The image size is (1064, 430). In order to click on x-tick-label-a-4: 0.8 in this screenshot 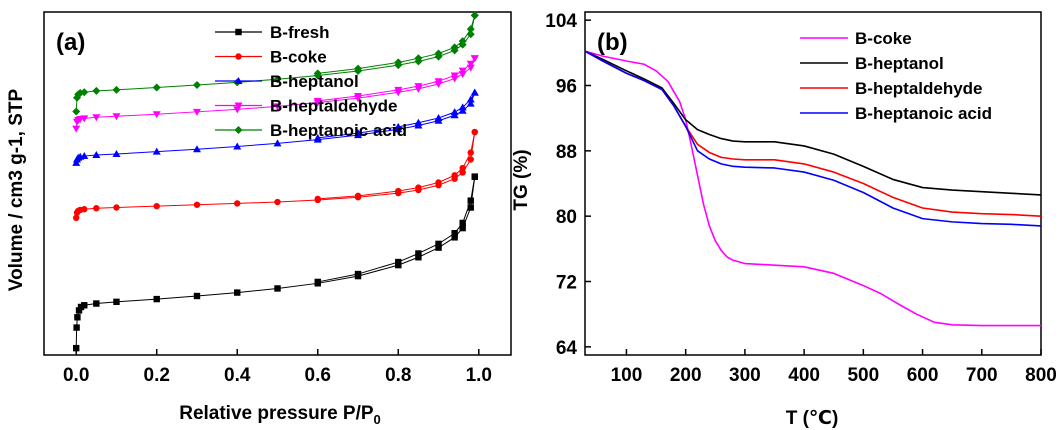, I will do `click(398, 375)`.